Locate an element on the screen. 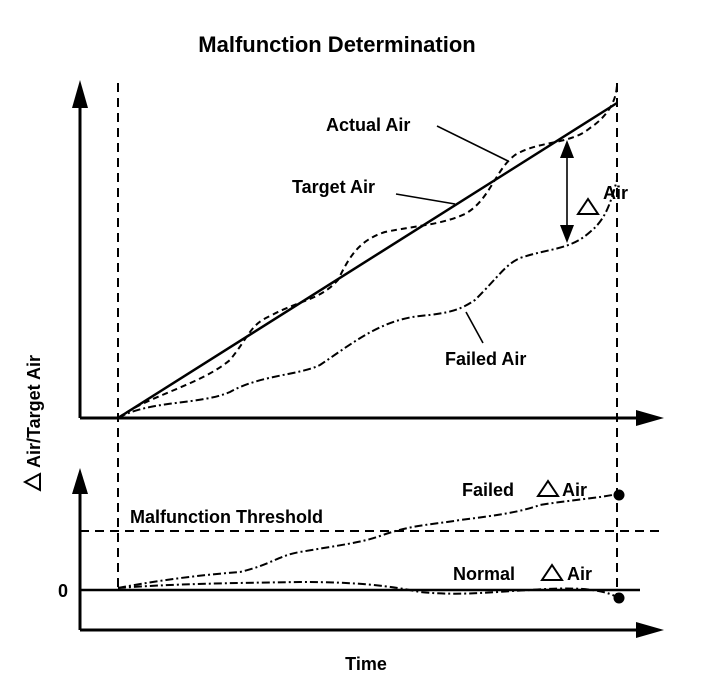 This screenshot has width=704, height=698. delta-triangle-icon is located at coordinates (588, 206).